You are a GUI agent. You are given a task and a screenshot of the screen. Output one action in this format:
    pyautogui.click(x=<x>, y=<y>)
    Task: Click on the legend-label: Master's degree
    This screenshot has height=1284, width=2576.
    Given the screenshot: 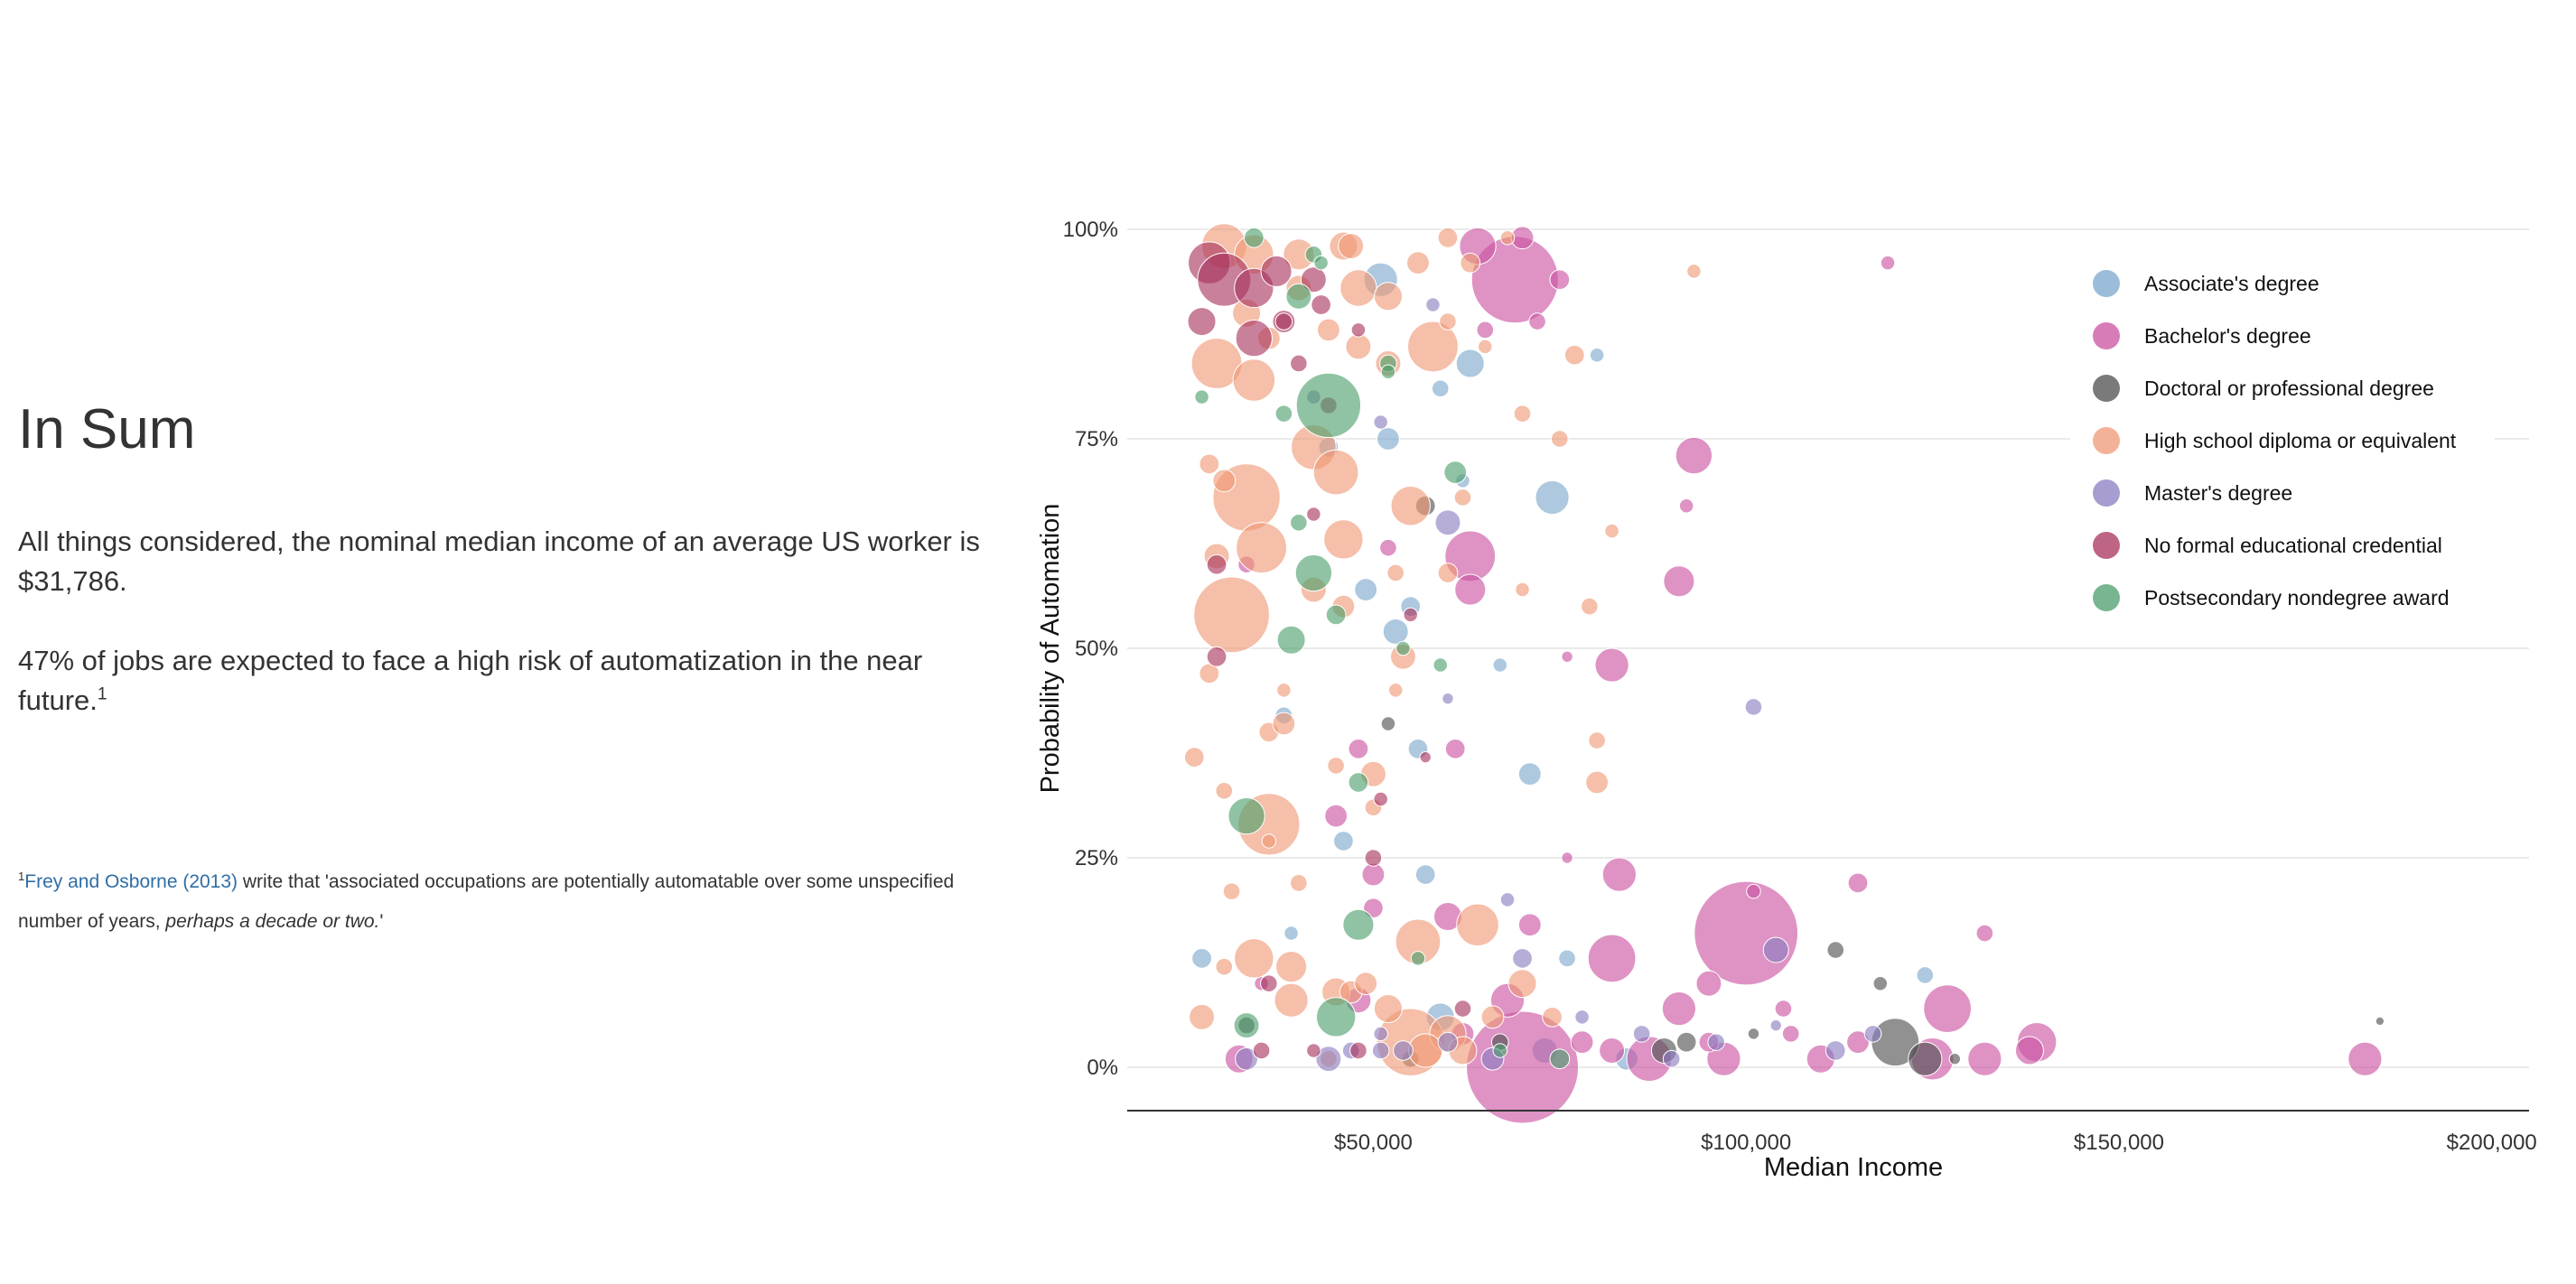 What is the action you would take?
    pyautogui.click(x=2218, y=493)
    